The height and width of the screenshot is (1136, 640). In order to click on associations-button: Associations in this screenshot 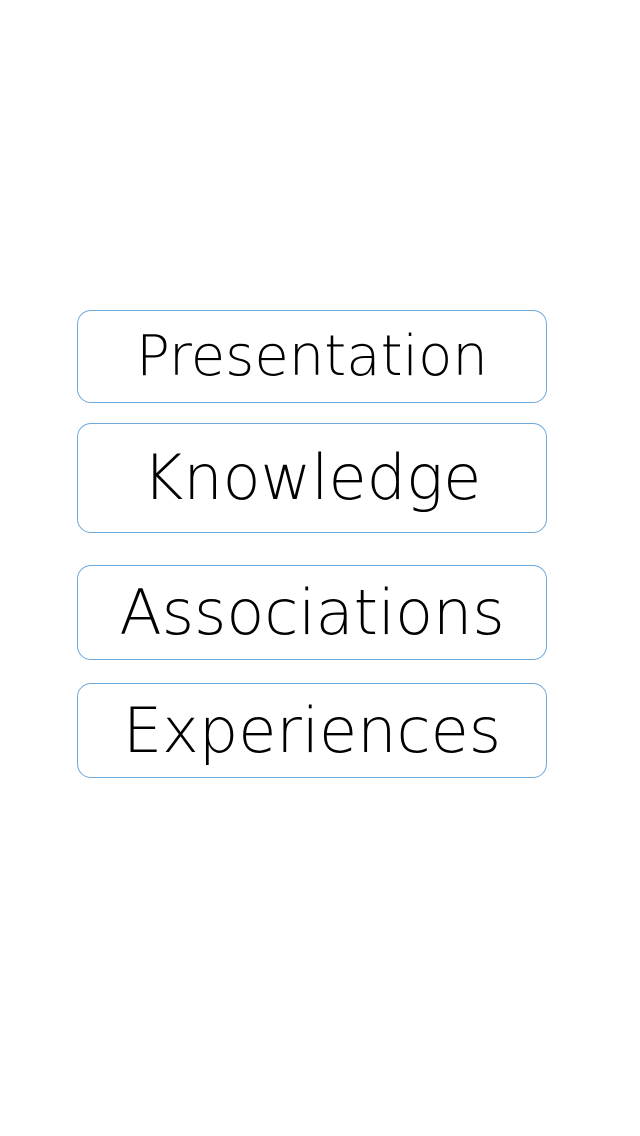, I will do `click(312, 612)`.